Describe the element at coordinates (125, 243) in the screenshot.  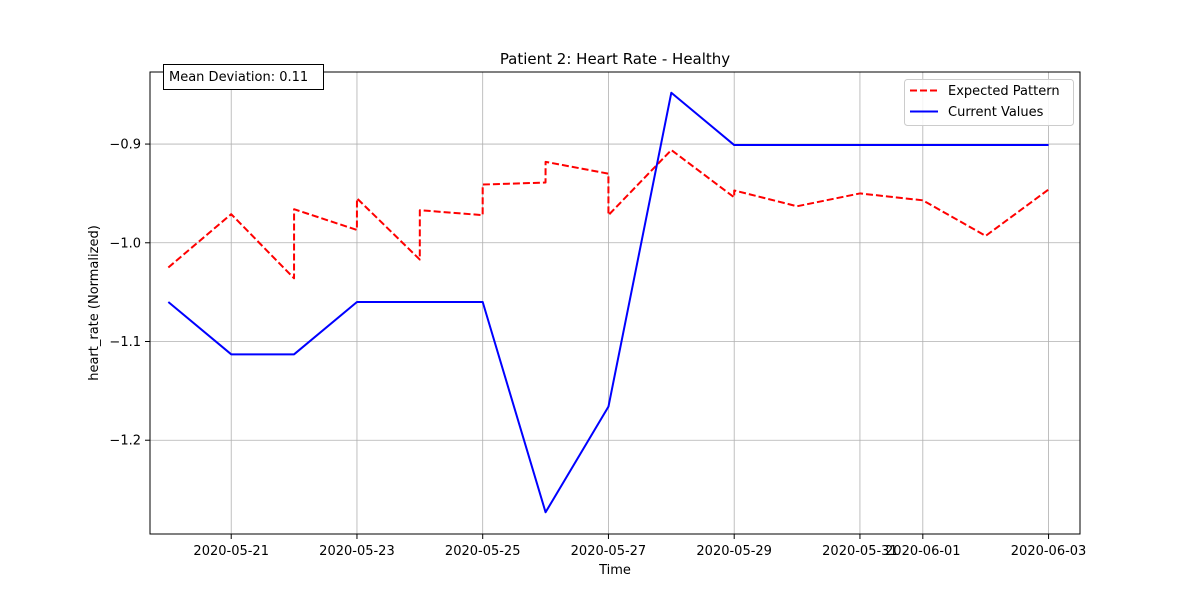
I see `y-tick-label--1: −1.0` at that location.